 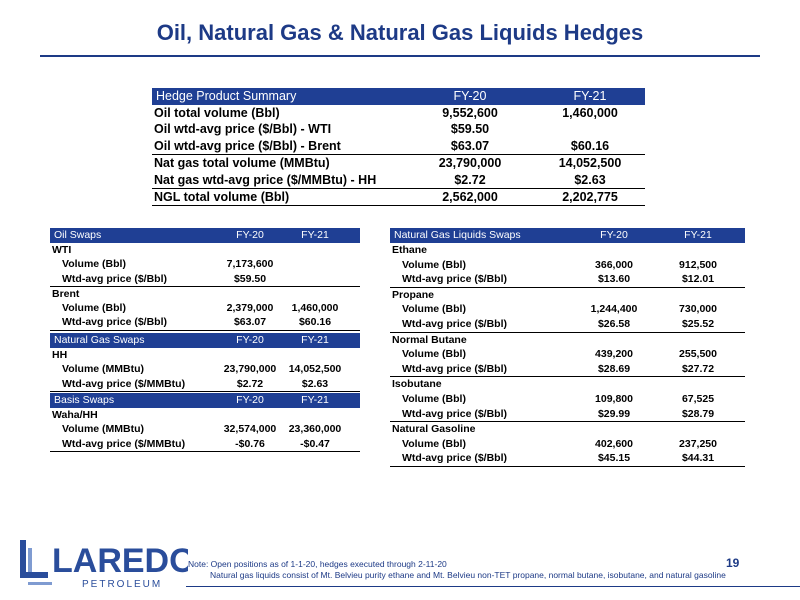 What do you see at coordinates (417, 384) in the screenshot?
I see `row-label: Isobutane` at bounding box center [417, 384].